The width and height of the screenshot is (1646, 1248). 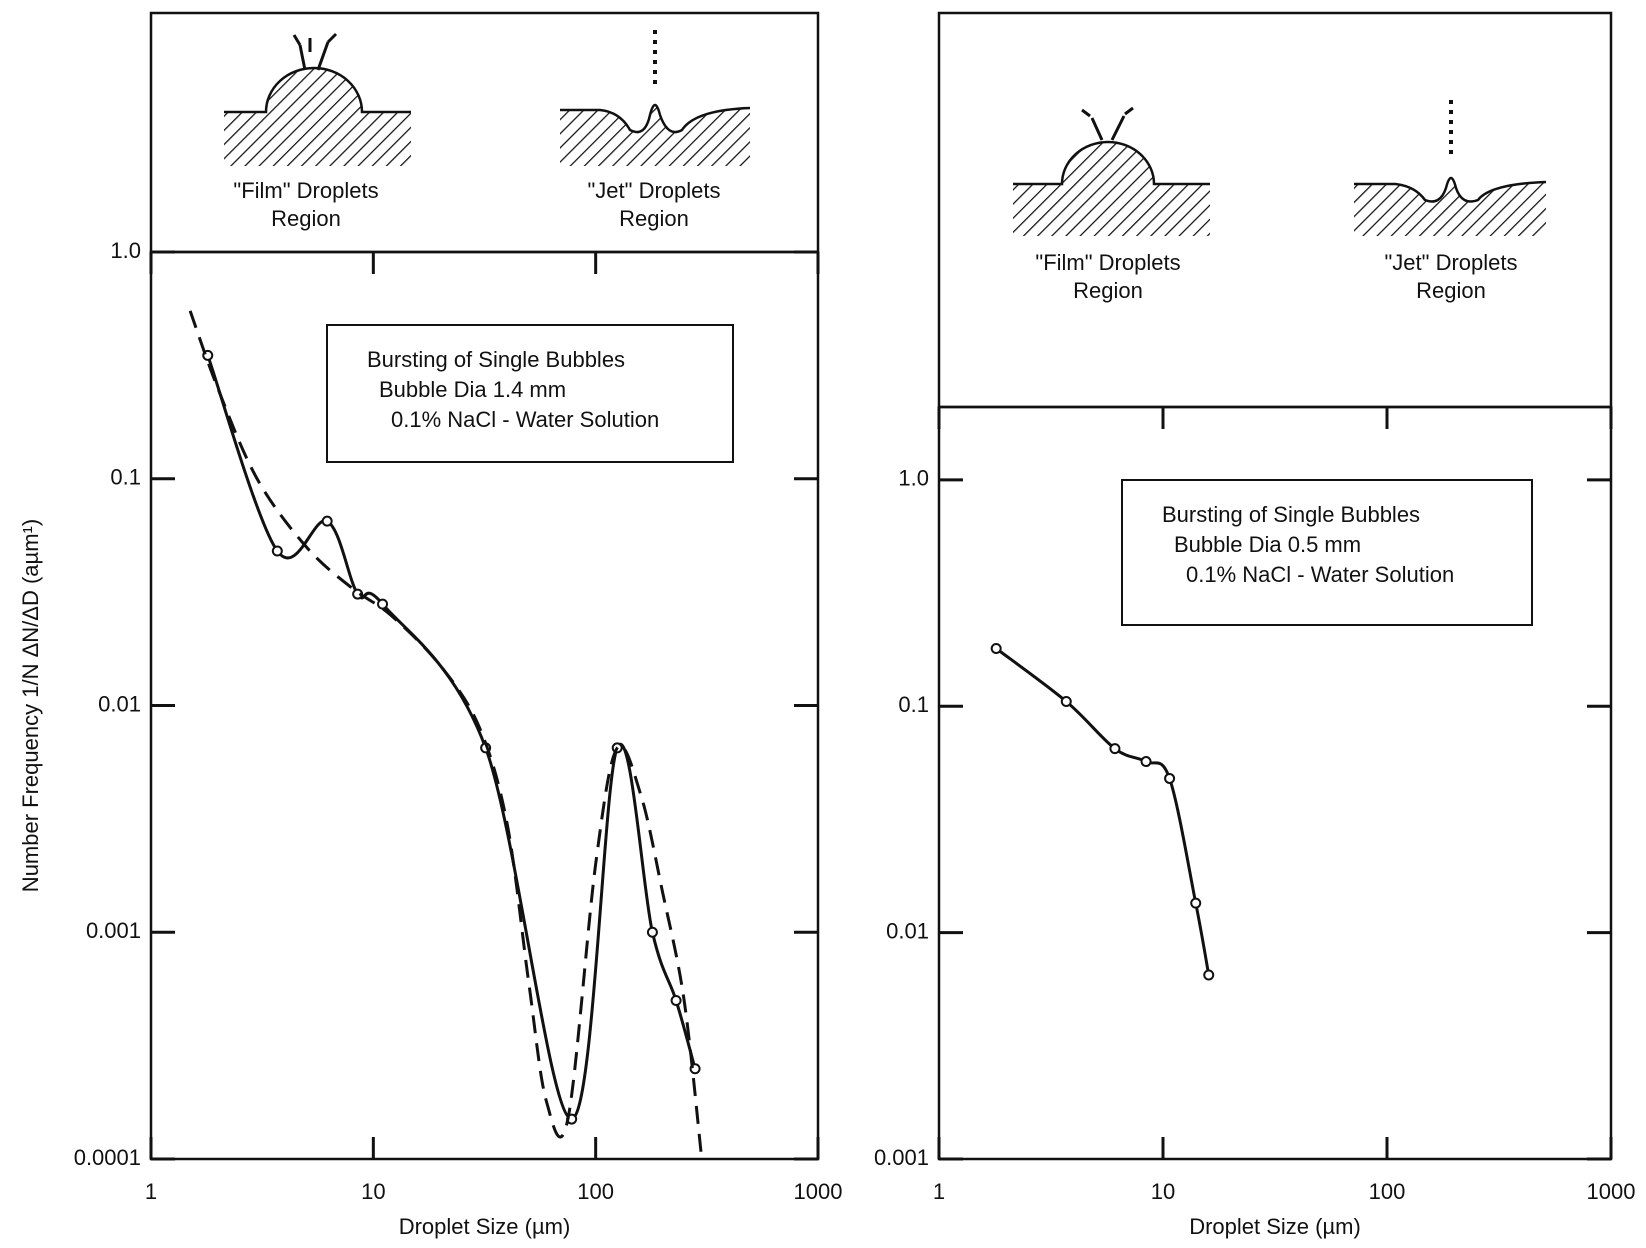 What do you see at coordinates (30, 705) in the screenshot?
I see `y-axis-label: Number Frequency 1/N ΔN/ΔD (aµm¹)` at bounding box center [30, 705].